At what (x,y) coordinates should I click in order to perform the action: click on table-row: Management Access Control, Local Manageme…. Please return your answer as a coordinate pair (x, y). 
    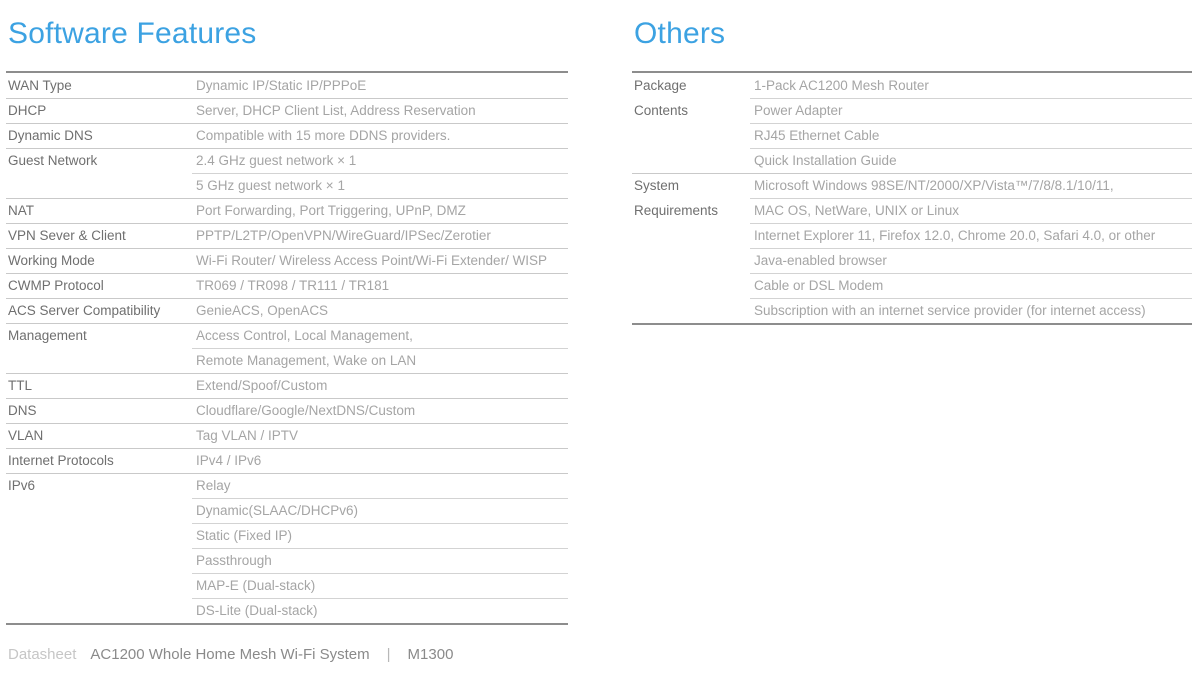
    Looking at the image, I should click on (287, 335).